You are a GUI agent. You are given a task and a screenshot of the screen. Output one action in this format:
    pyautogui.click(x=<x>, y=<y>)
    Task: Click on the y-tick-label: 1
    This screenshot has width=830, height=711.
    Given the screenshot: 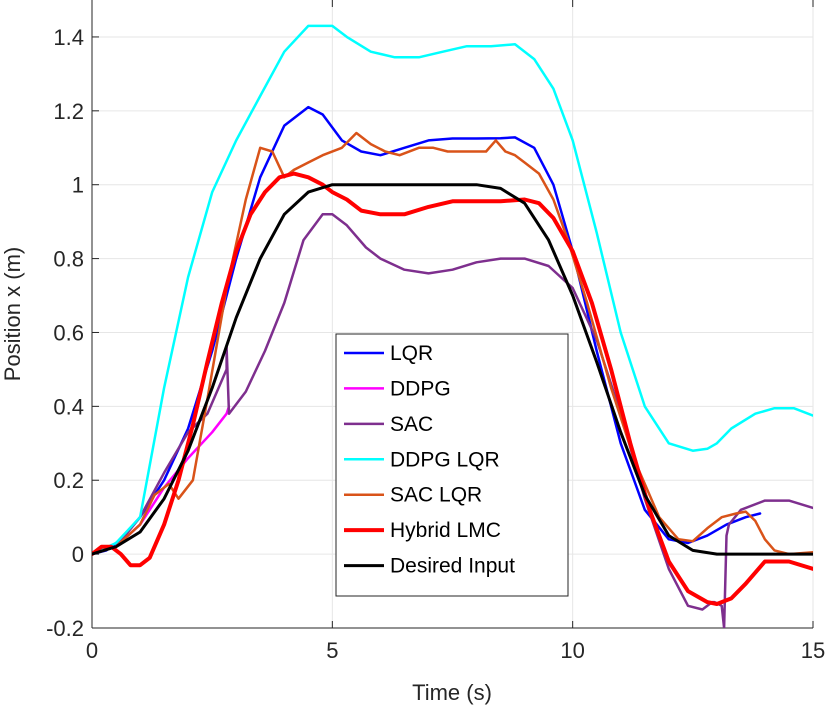 What is the action you would take?
    pyautogui.click(x=78, y=185)
    